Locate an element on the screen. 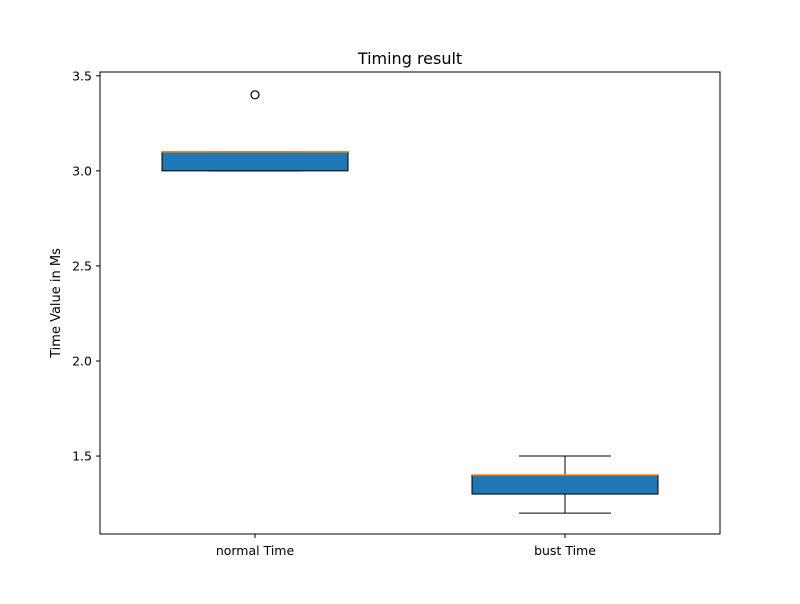  y-tick-label-2: 2.0 is located at coordinates (82, 360).